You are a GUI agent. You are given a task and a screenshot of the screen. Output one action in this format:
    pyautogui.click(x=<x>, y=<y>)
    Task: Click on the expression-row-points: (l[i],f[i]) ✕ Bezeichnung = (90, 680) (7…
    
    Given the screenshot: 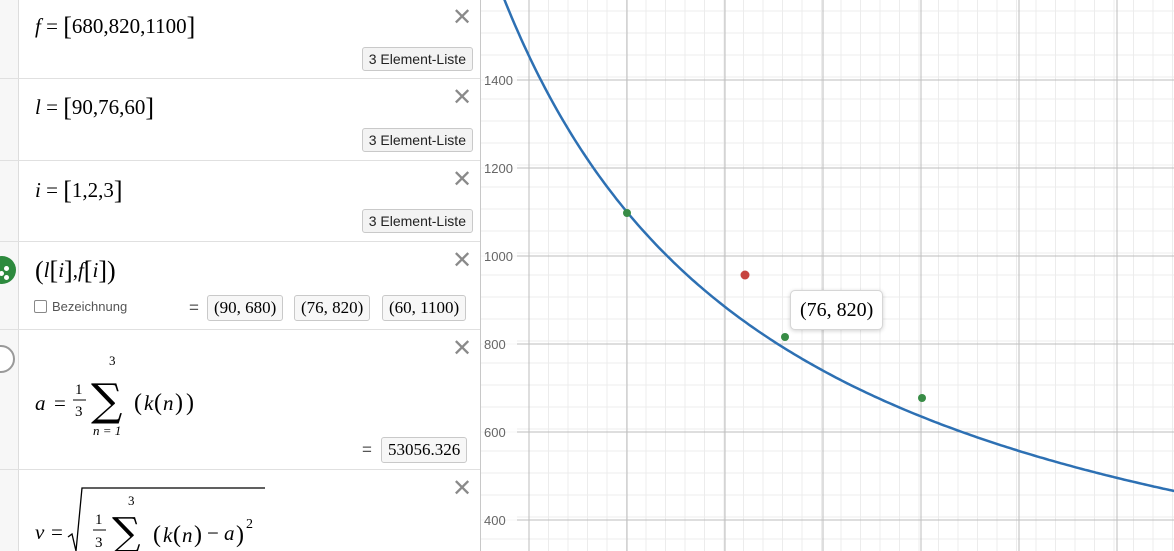 What is the action you would take?
    pyautogui.click(x=240, y=286)
    